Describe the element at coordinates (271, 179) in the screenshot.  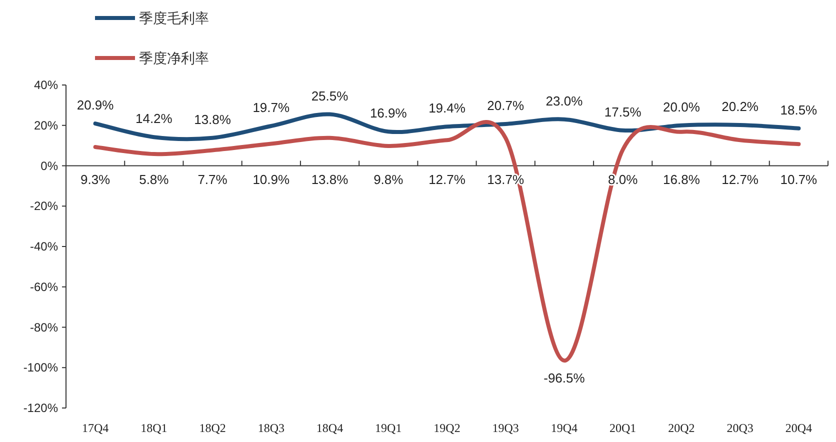
I see `data-label: 10.9%` at that location.